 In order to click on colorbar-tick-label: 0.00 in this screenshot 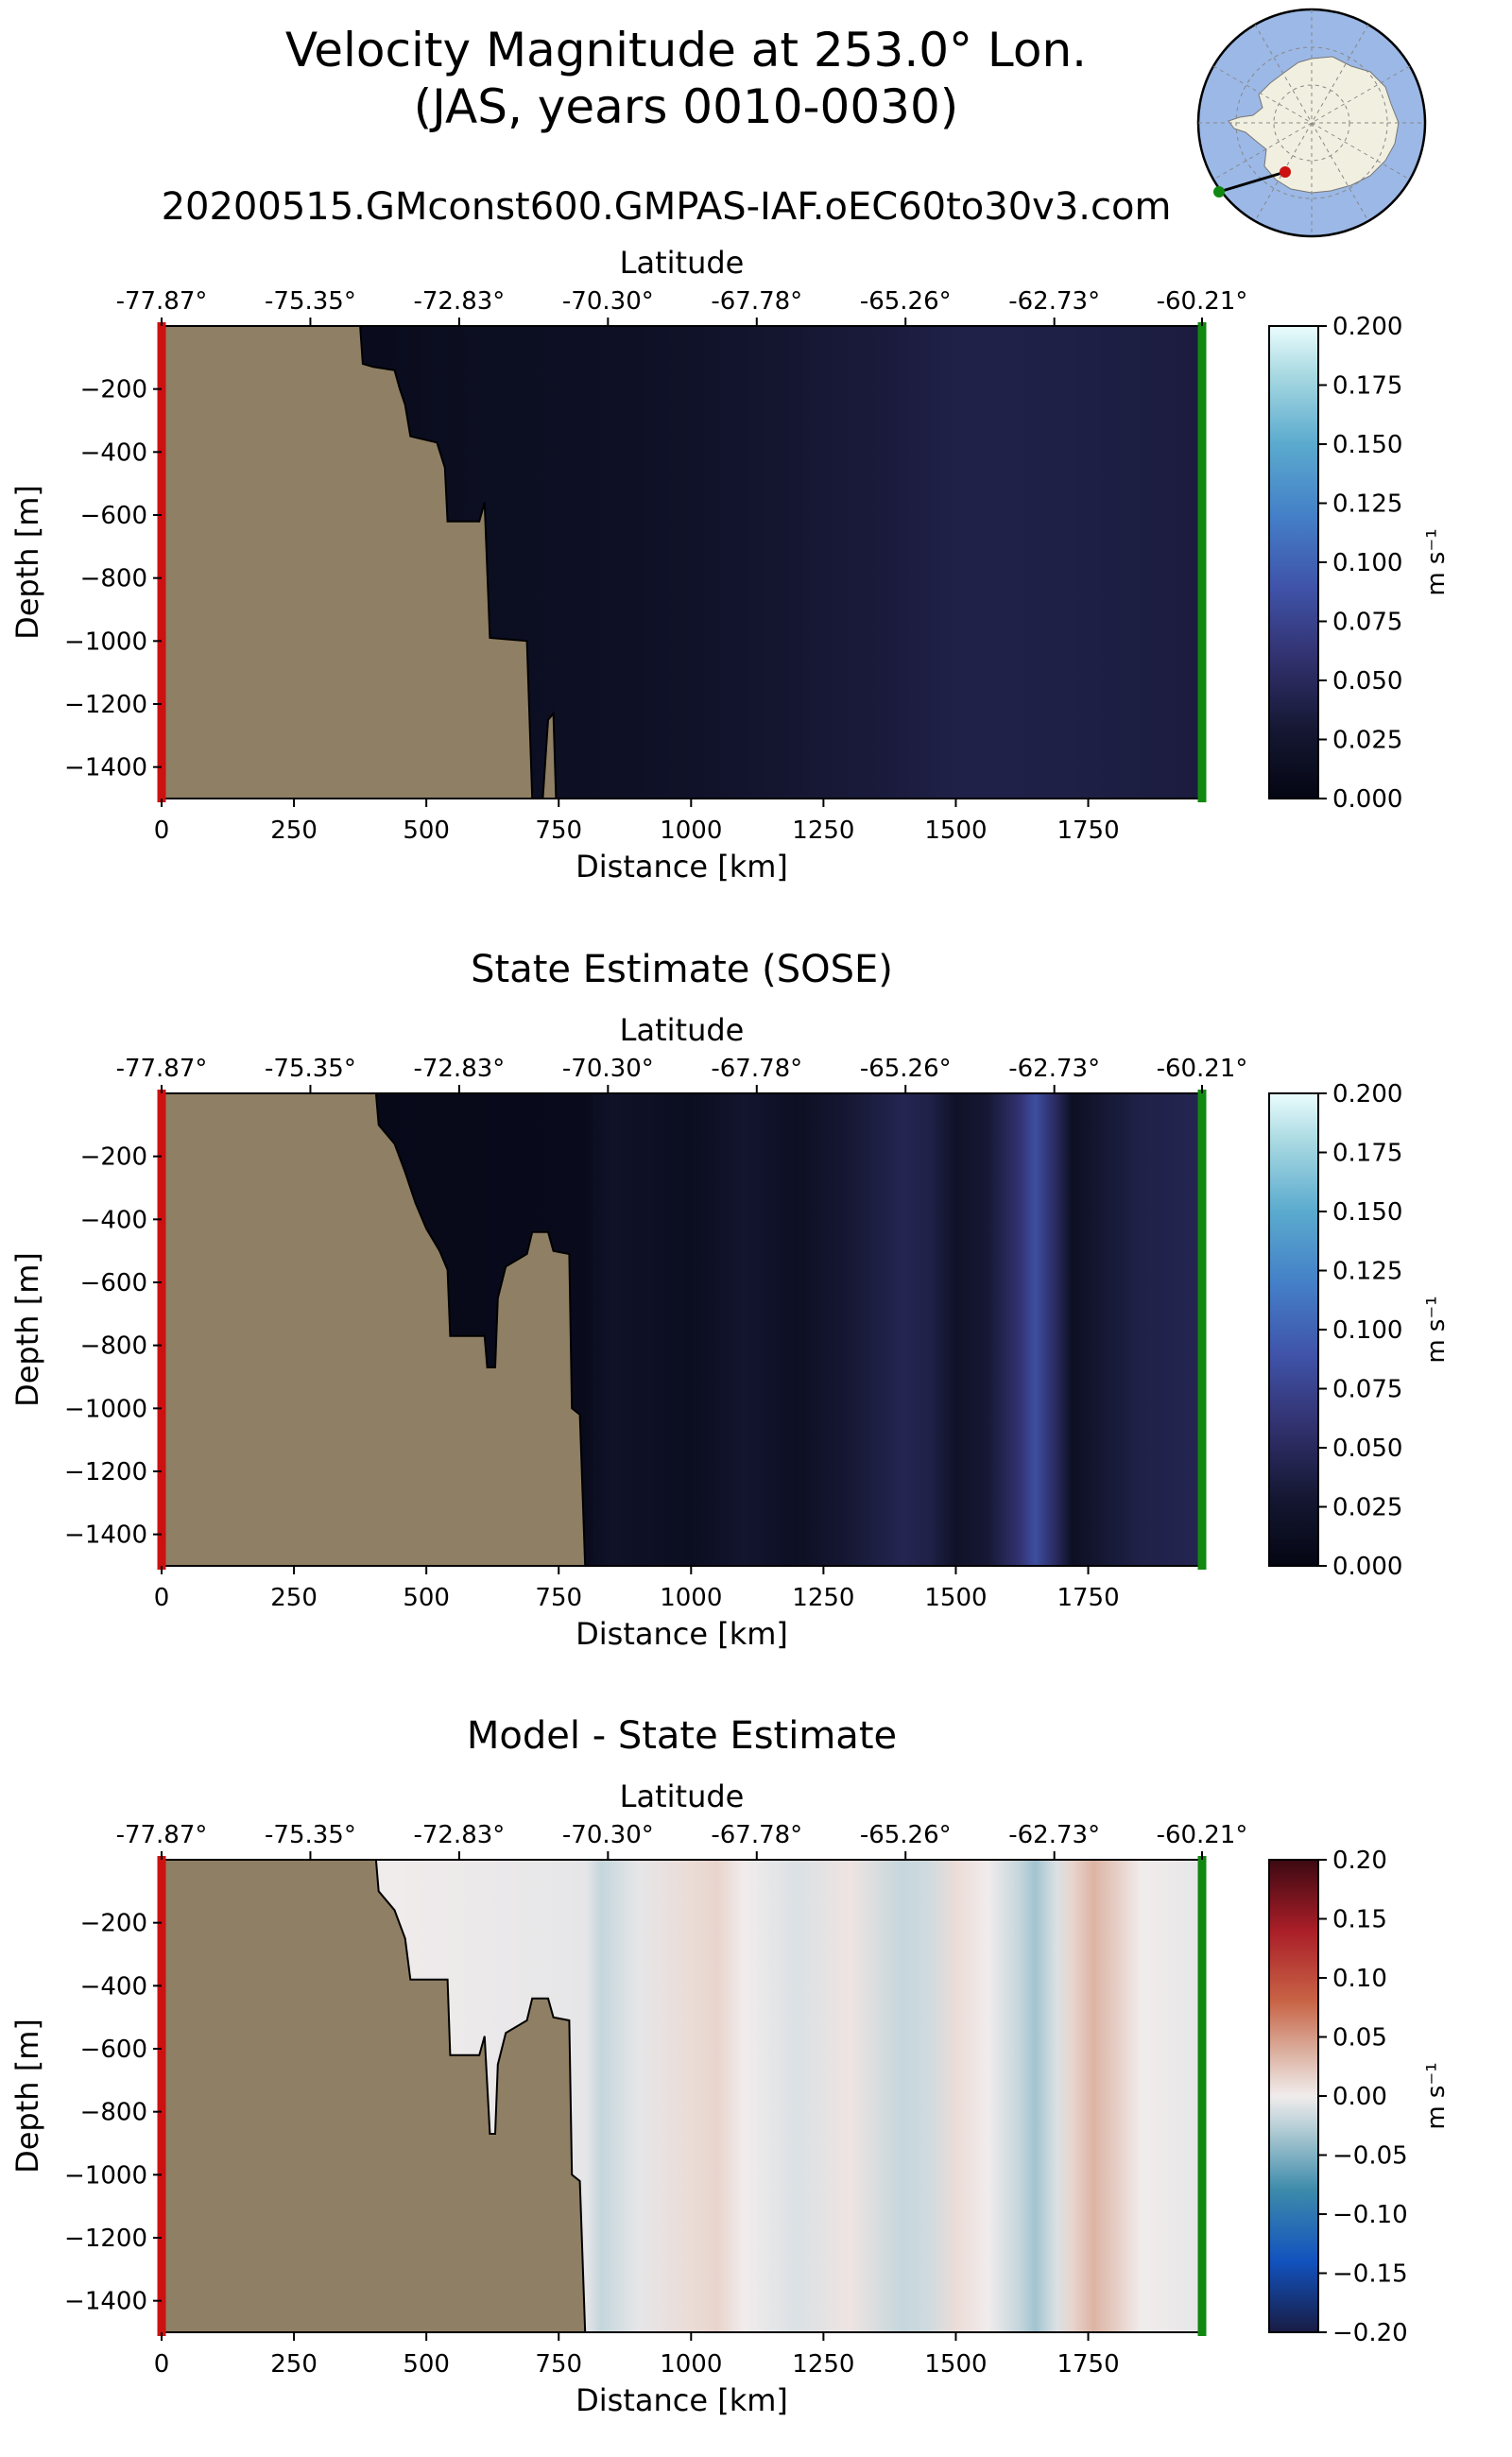, I will do `click(1359, 2097)`.